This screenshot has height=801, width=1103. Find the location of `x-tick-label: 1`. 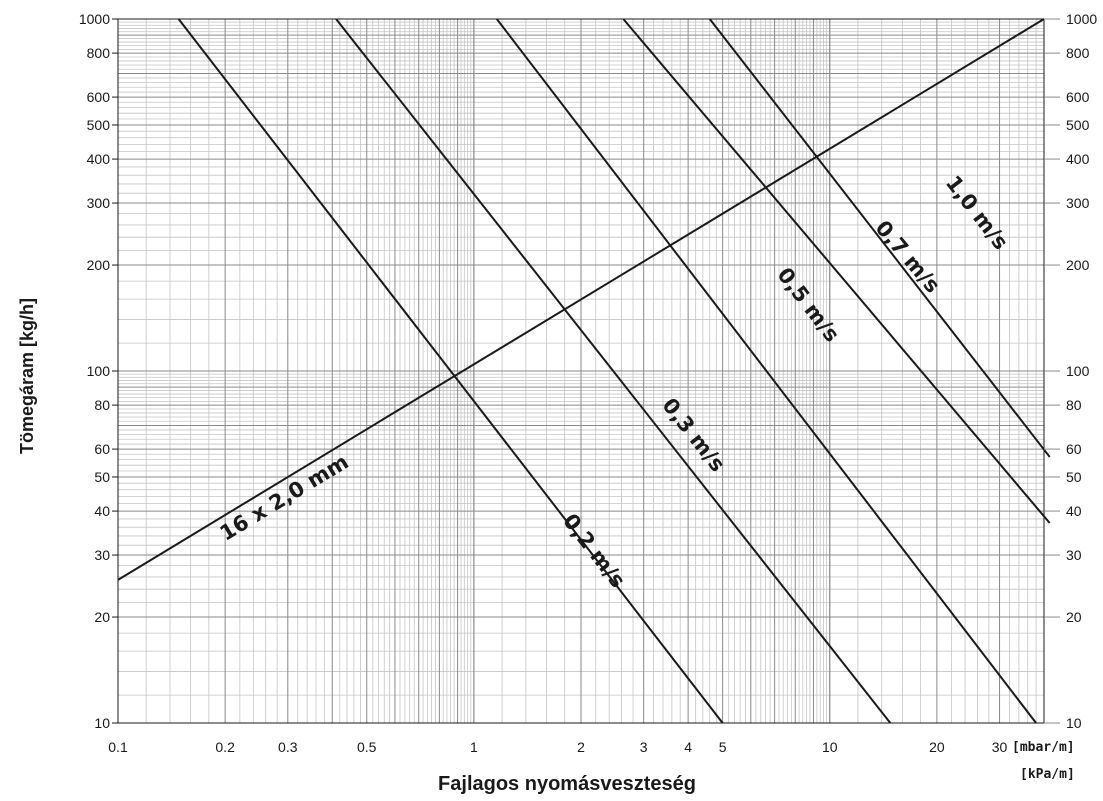

x-tick-label: 1 is located at coordinates (474, 747).